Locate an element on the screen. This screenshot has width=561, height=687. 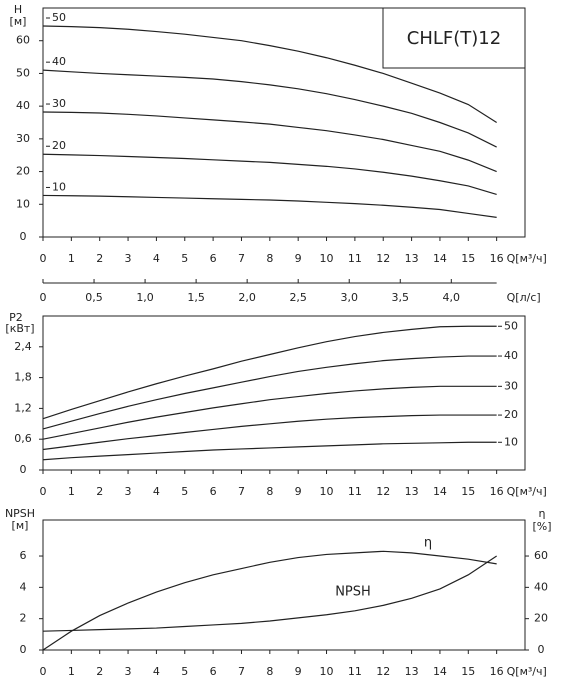
y2-tick-label: 60 is located at coordinates (541, 555).